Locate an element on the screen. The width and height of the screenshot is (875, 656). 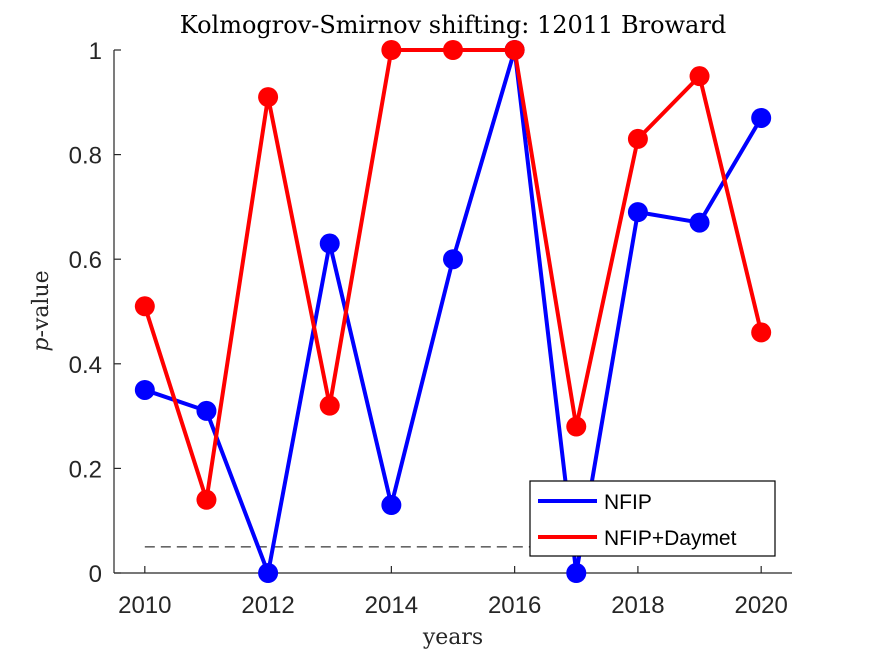
y-tick-label: 0 is located at coordinates (95, 574).